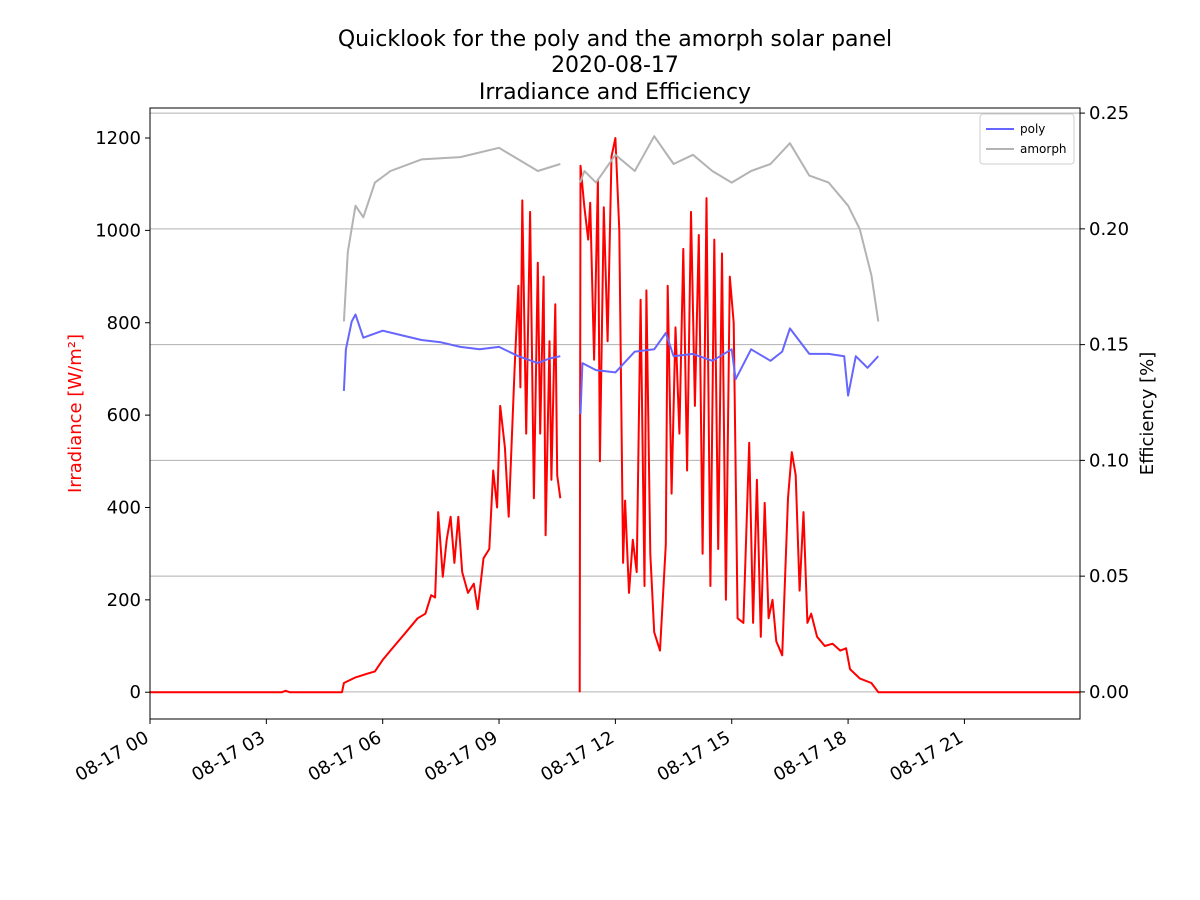  What do you see at coordinates (1109, 113) in the screenshot?
I see `y2-tick-label: 0.25` at bounding box center [1109, 113].